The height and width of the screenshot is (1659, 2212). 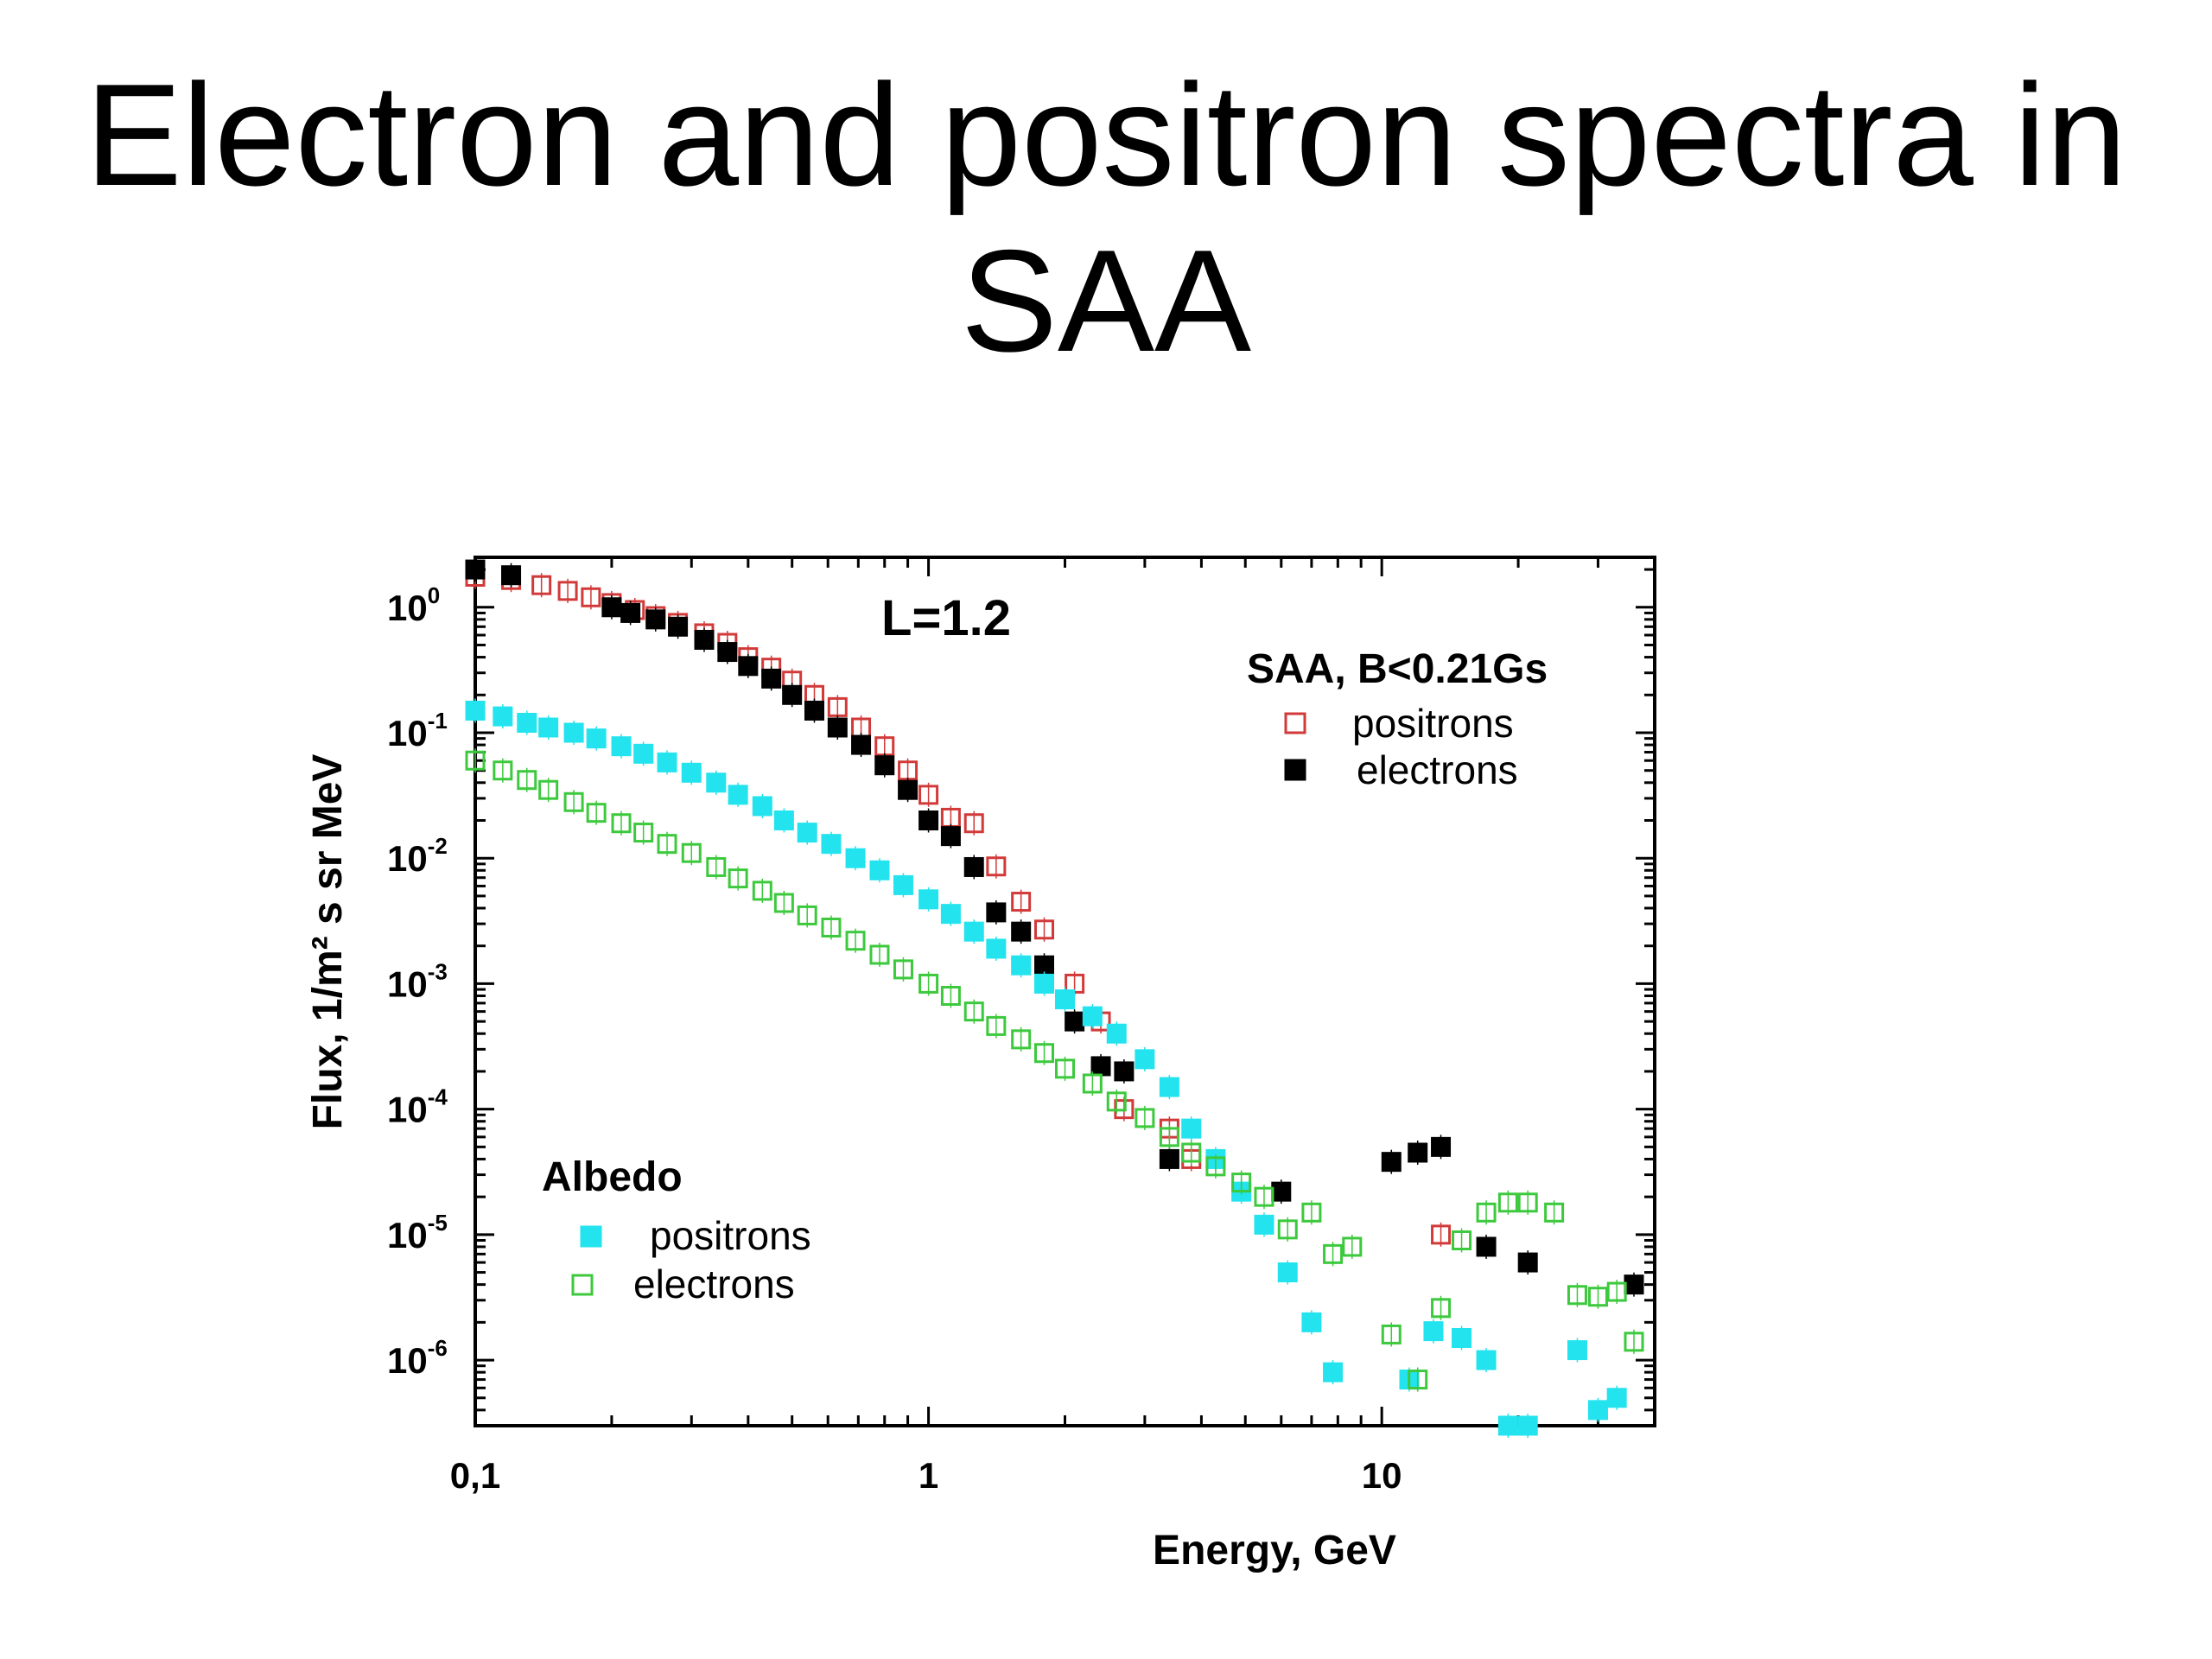 I want to click on legend-saa-positrons-marker, so click(x=1295, y=723).